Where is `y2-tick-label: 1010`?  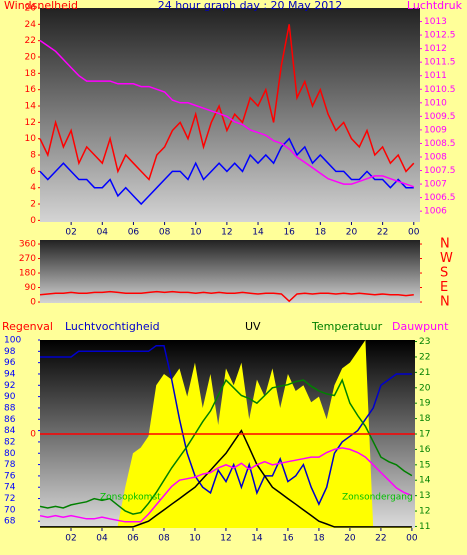
y2-tick-label: 1010 is located at coordinates (435, 103).